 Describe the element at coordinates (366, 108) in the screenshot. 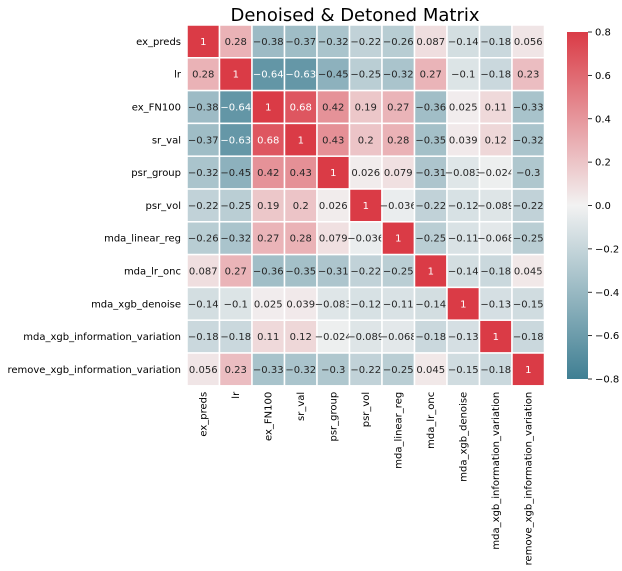

I see `cell-value-label: 0.19` at that location.